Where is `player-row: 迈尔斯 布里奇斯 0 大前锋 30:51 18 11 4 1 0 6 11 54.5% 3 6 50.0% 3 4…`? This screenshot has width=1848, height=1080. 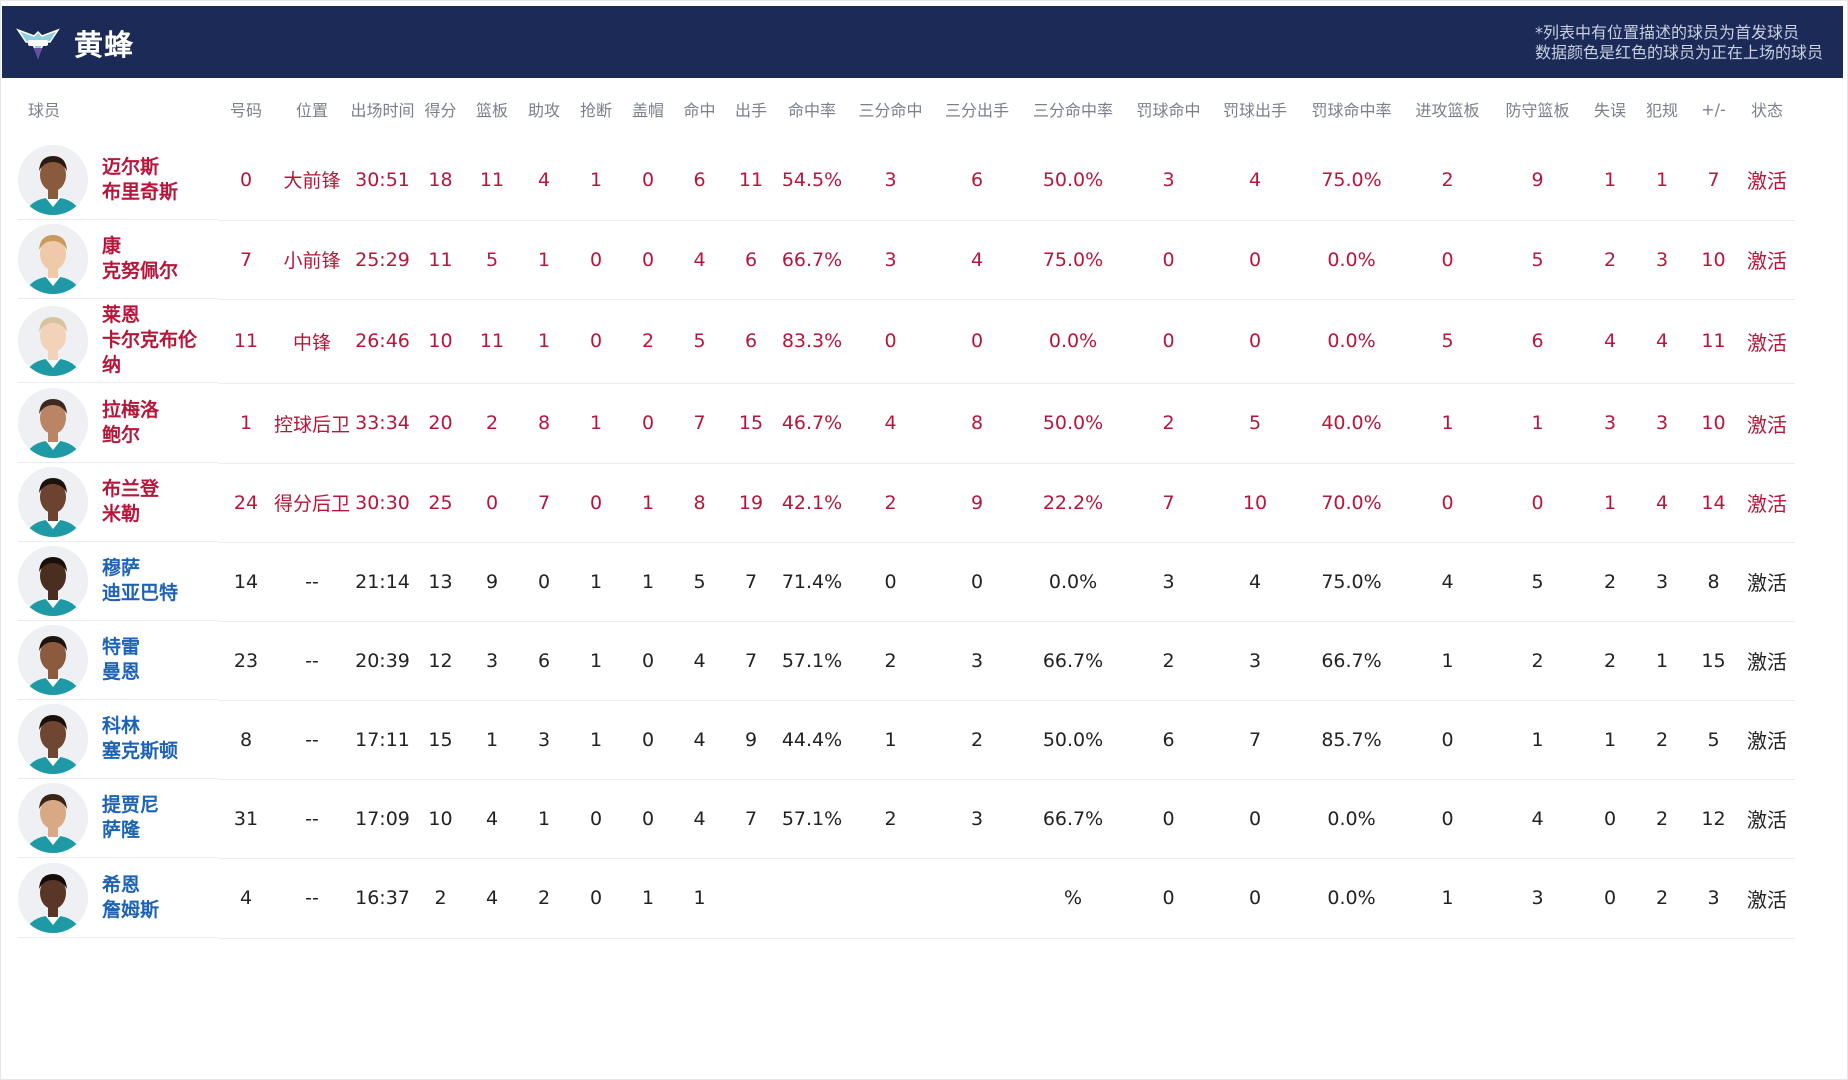 player-row: 迈尔斯 布里奇斯 0 大前锋 30:51 18 11 4 1 0 6 11 54.5% 3 6 50.0% 3 4… is located at coordinates (898, 180).